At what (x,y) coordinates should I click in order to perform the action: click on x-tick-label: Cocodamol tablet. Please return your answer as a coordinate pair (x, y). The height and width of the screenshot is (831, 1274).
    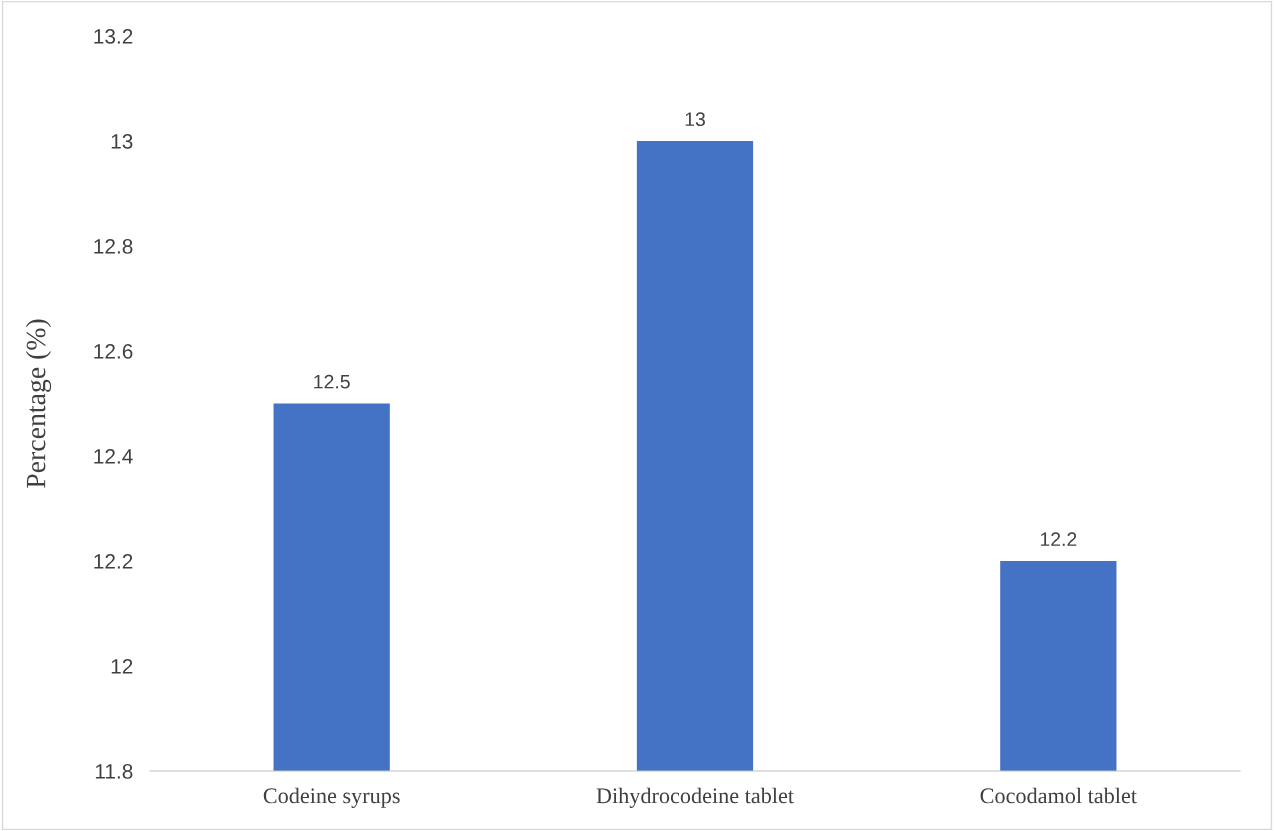
    Looking at the image, I should click on (1058, 795).